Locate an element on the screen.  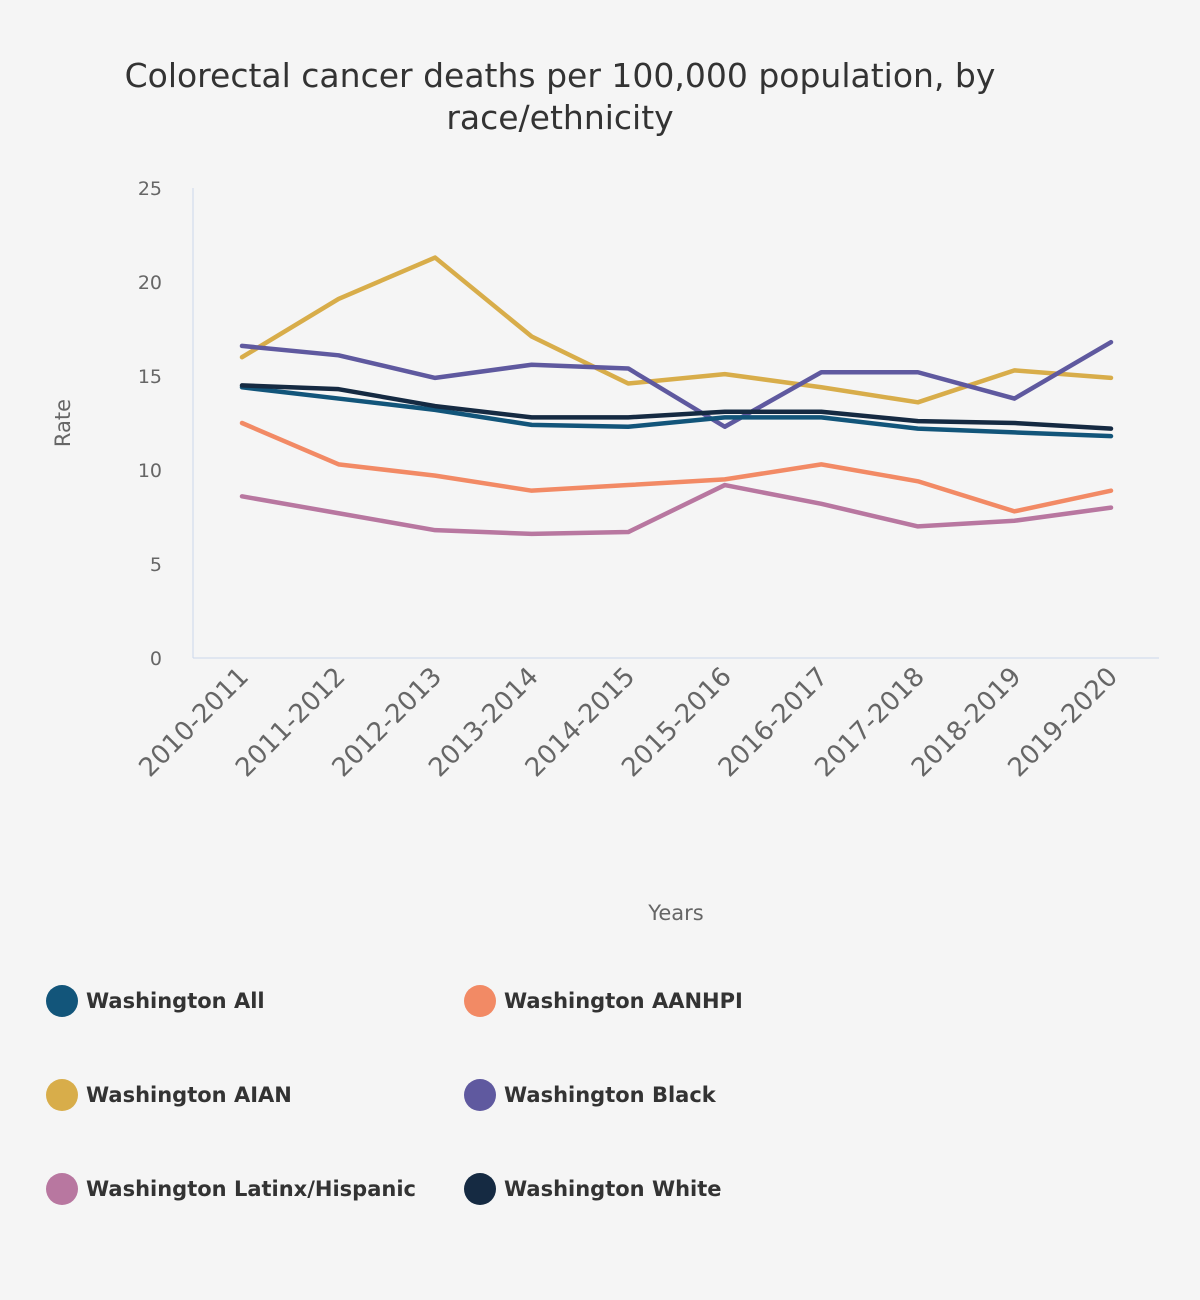
legend-label: Washington Black is located at coordinates (610, 1095).